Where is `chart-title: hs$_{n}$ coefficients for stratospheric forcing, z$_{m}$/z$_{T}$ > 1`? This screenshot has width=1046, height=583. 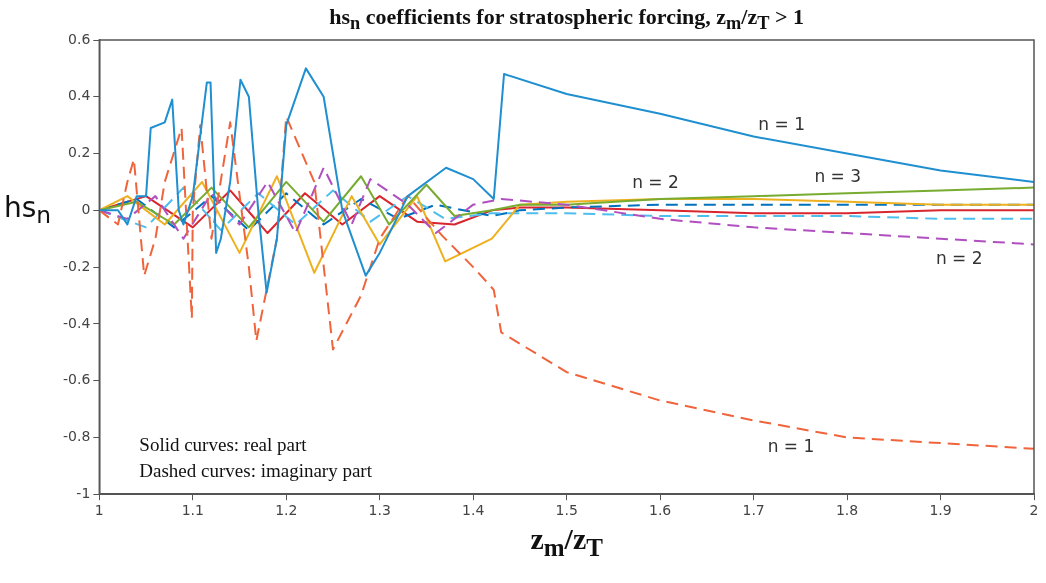
chart-title: hs$_{n}$ coefficients for stratospheric forcing, z$_{m}$/z$_{T}$ > 1 is located at coordinates (567, 19).